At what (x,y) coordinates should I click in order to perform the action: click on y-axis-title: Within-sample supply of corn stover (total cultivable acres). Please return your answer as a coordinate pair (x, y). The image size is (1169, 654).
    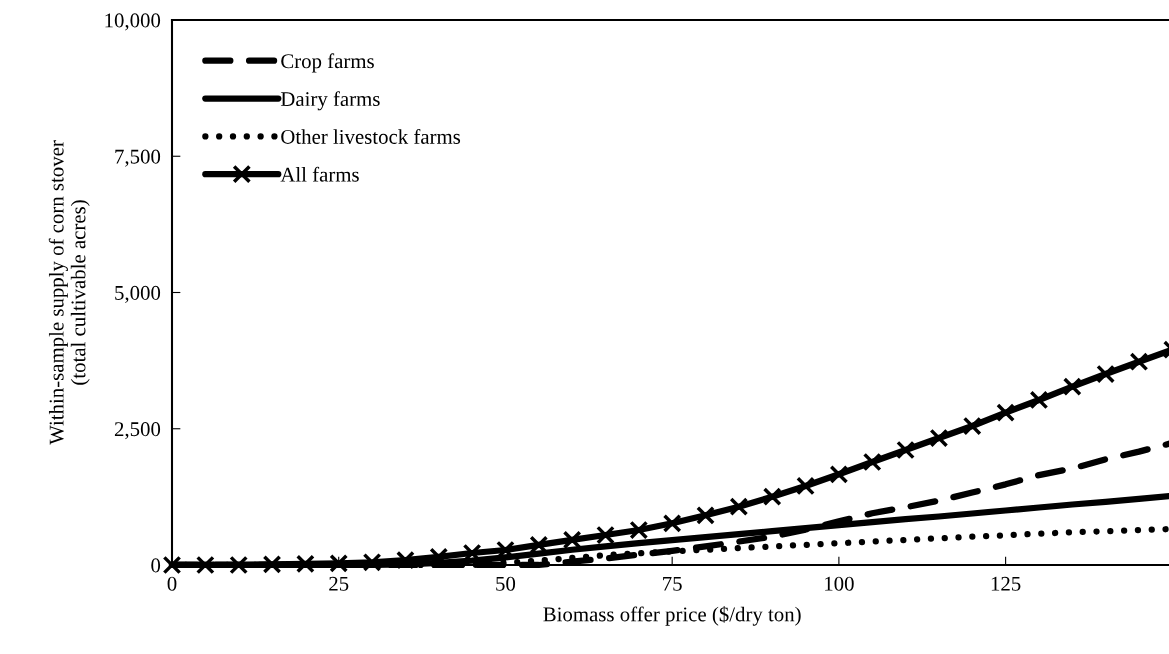
    Looking at the image, I should click on (69, 292).